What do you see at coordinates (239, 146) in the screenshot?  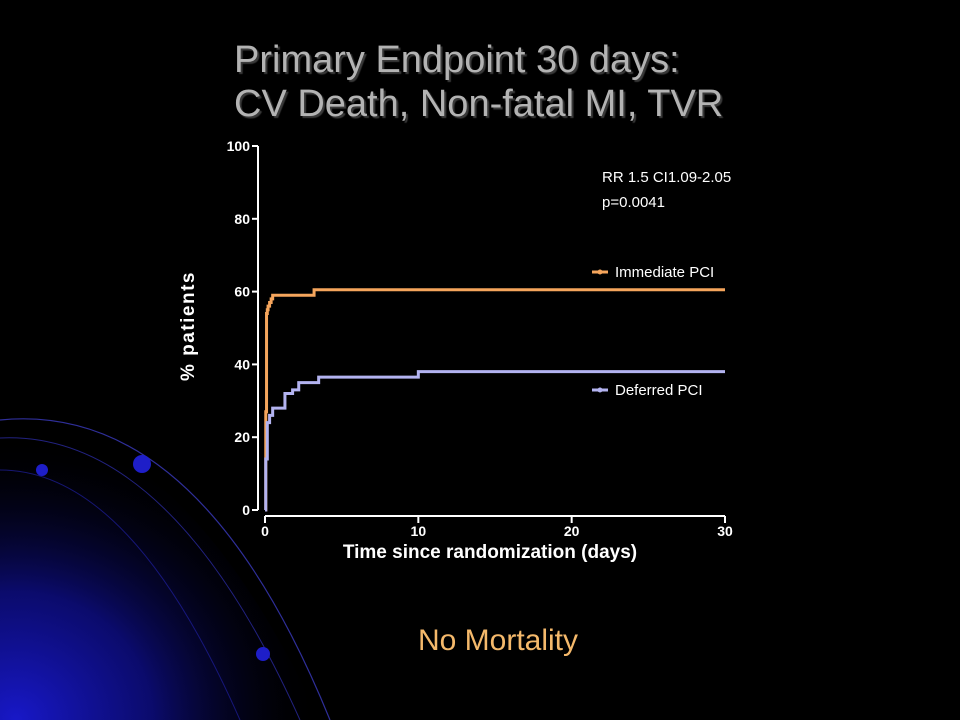 I see `y-tick-label-100: 100` at bounding box center [239, 146].